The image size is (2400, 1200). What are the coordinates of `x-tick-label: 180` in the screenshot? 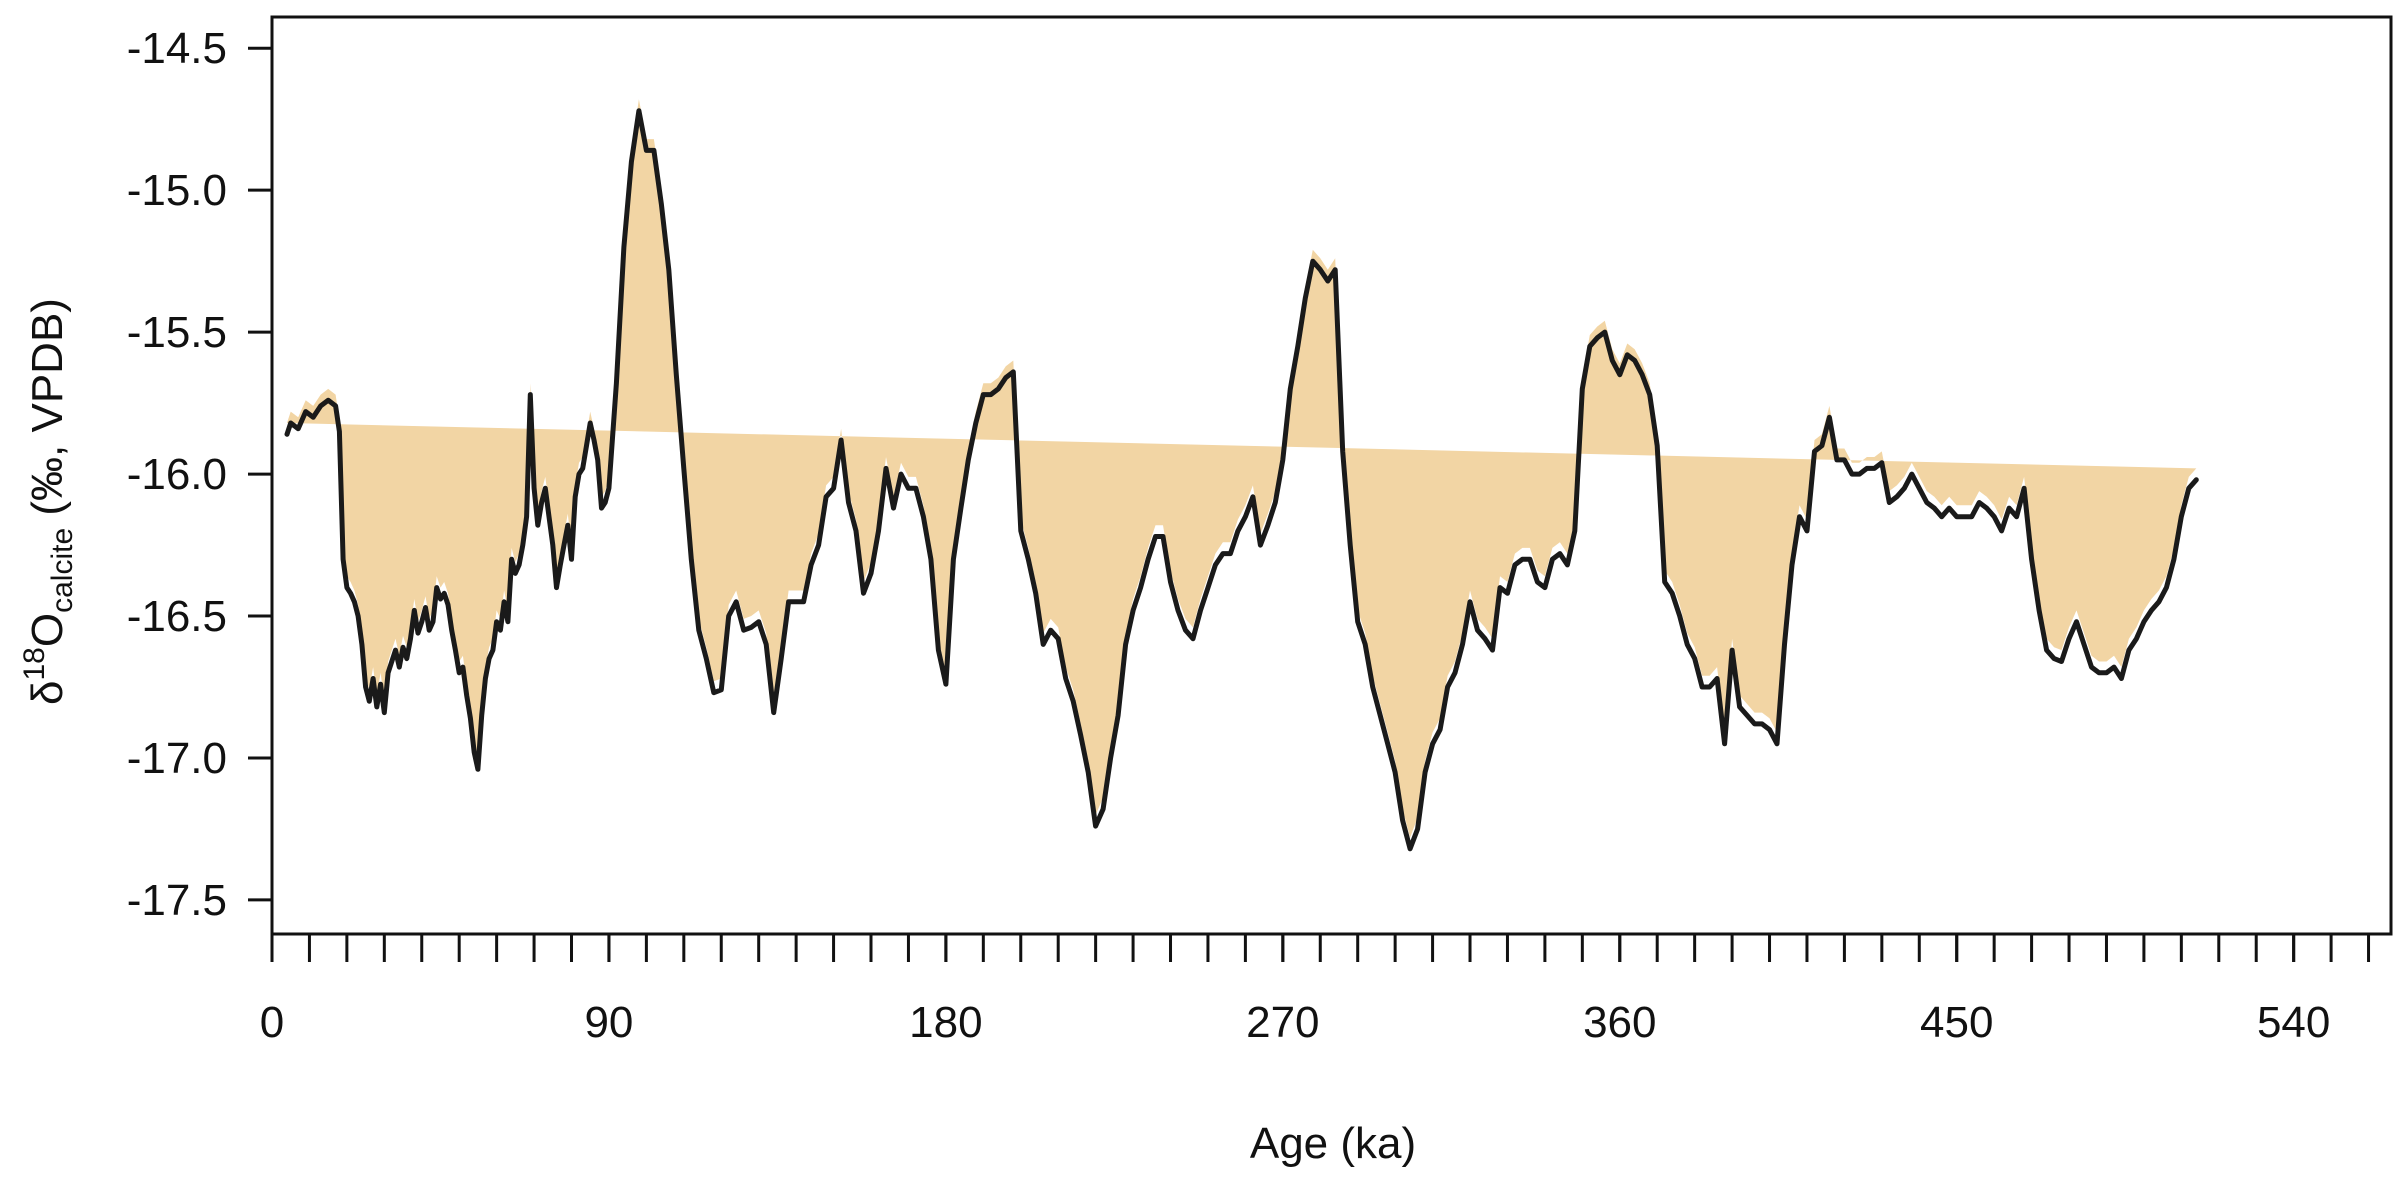 It's located at (945, 1022).